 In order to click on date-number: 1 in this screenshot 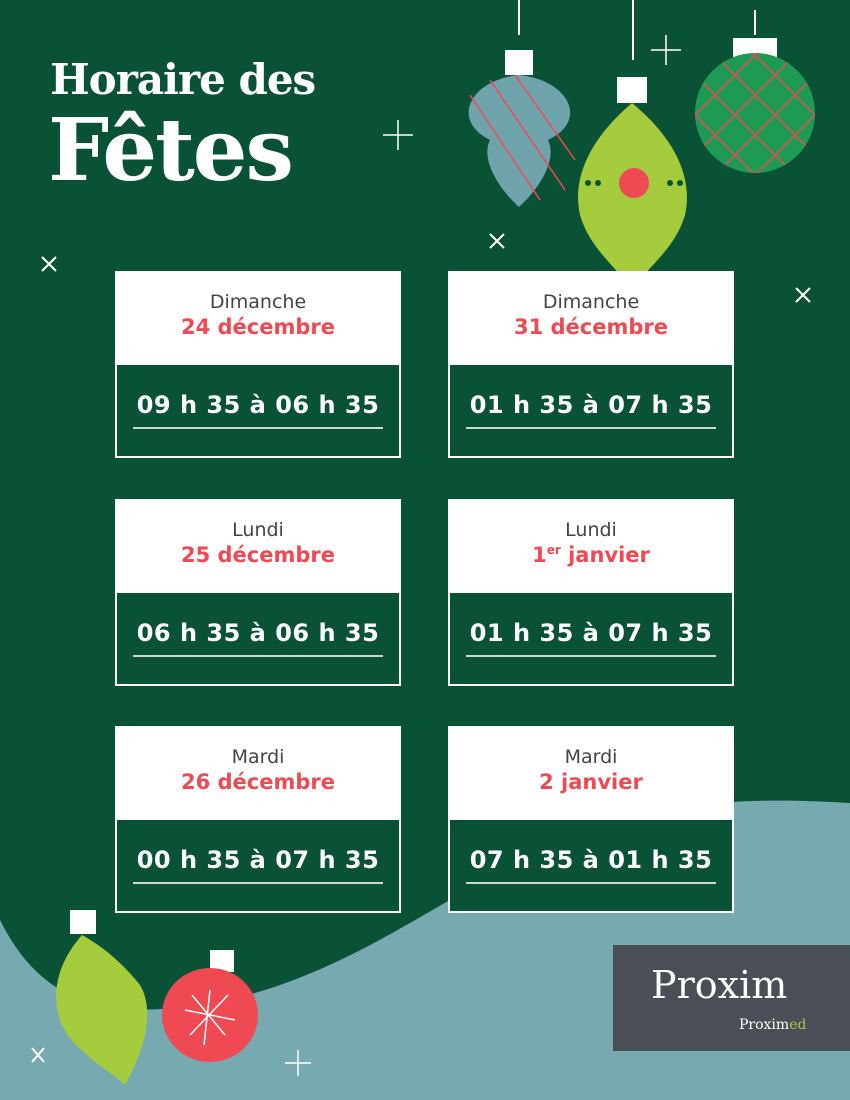, I will do `click(539, 555)`.